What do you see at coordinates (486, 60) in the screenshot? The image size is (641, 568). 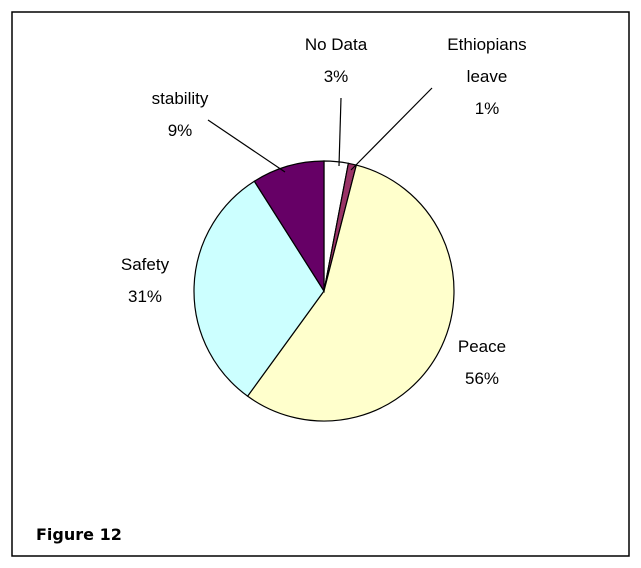 I see `slice-label: Ethiopians leave` at bounding box center [486, 60].